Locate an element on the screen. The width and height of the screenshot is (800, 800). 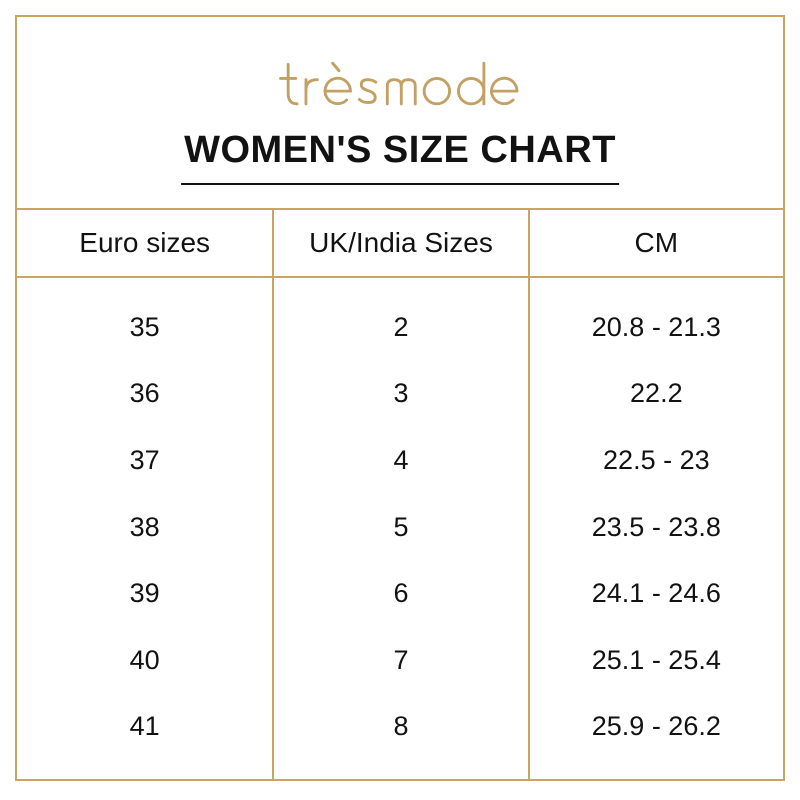
cell-uk: 4 is located at coordinates (401, 459).